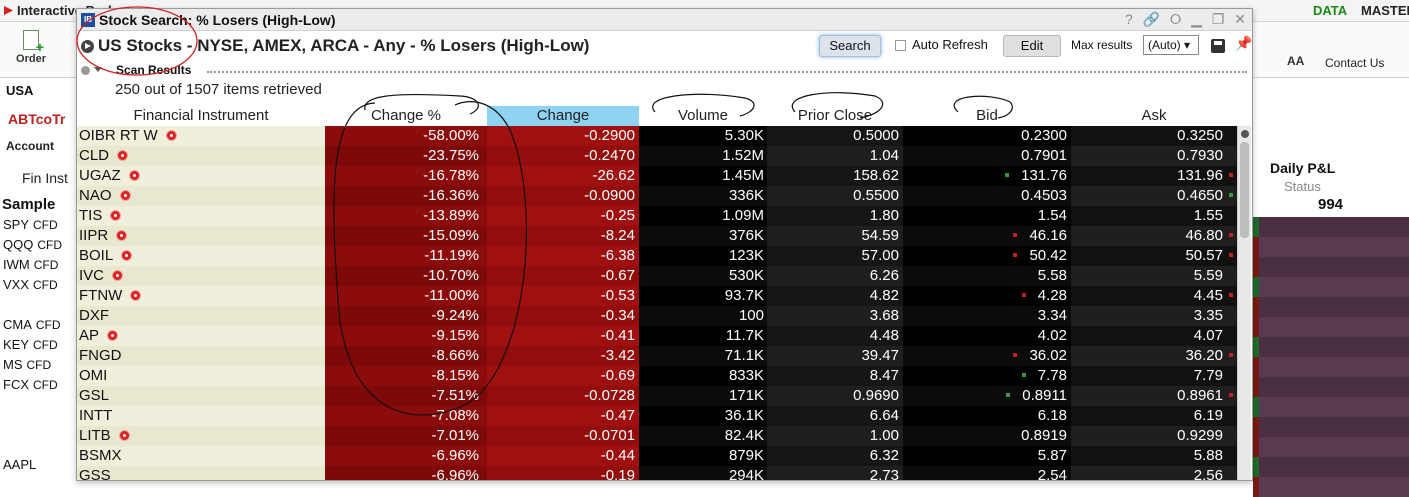 Image resolution: width=1409 pixels, height=497 pixels. I want to click on vertical-scrollbar, so click(1244, 303).